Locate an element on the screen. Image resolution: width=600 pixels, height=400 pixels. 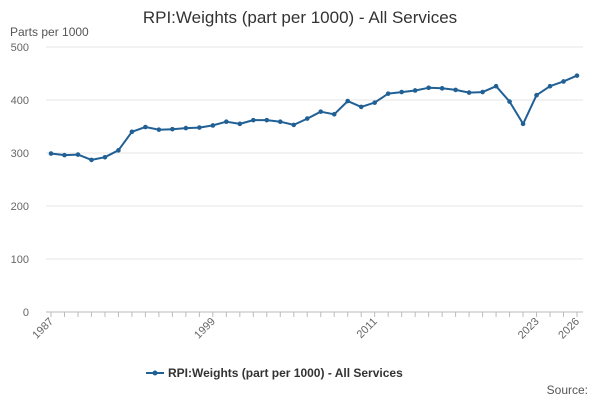
data-point-1988 is located at coordinates (64, 155).